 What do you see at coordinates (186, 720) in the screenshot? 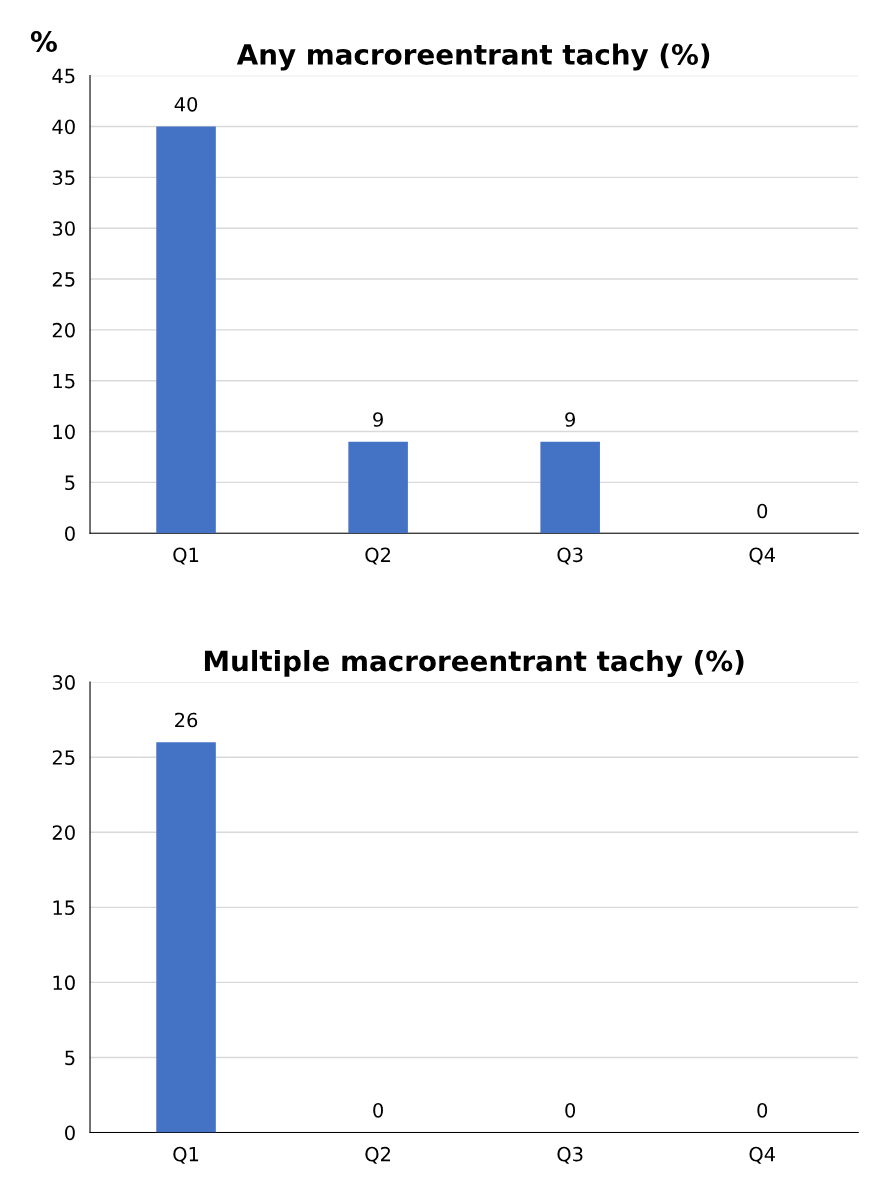
I see `data-label: 26` at bounding box center [186, 720].